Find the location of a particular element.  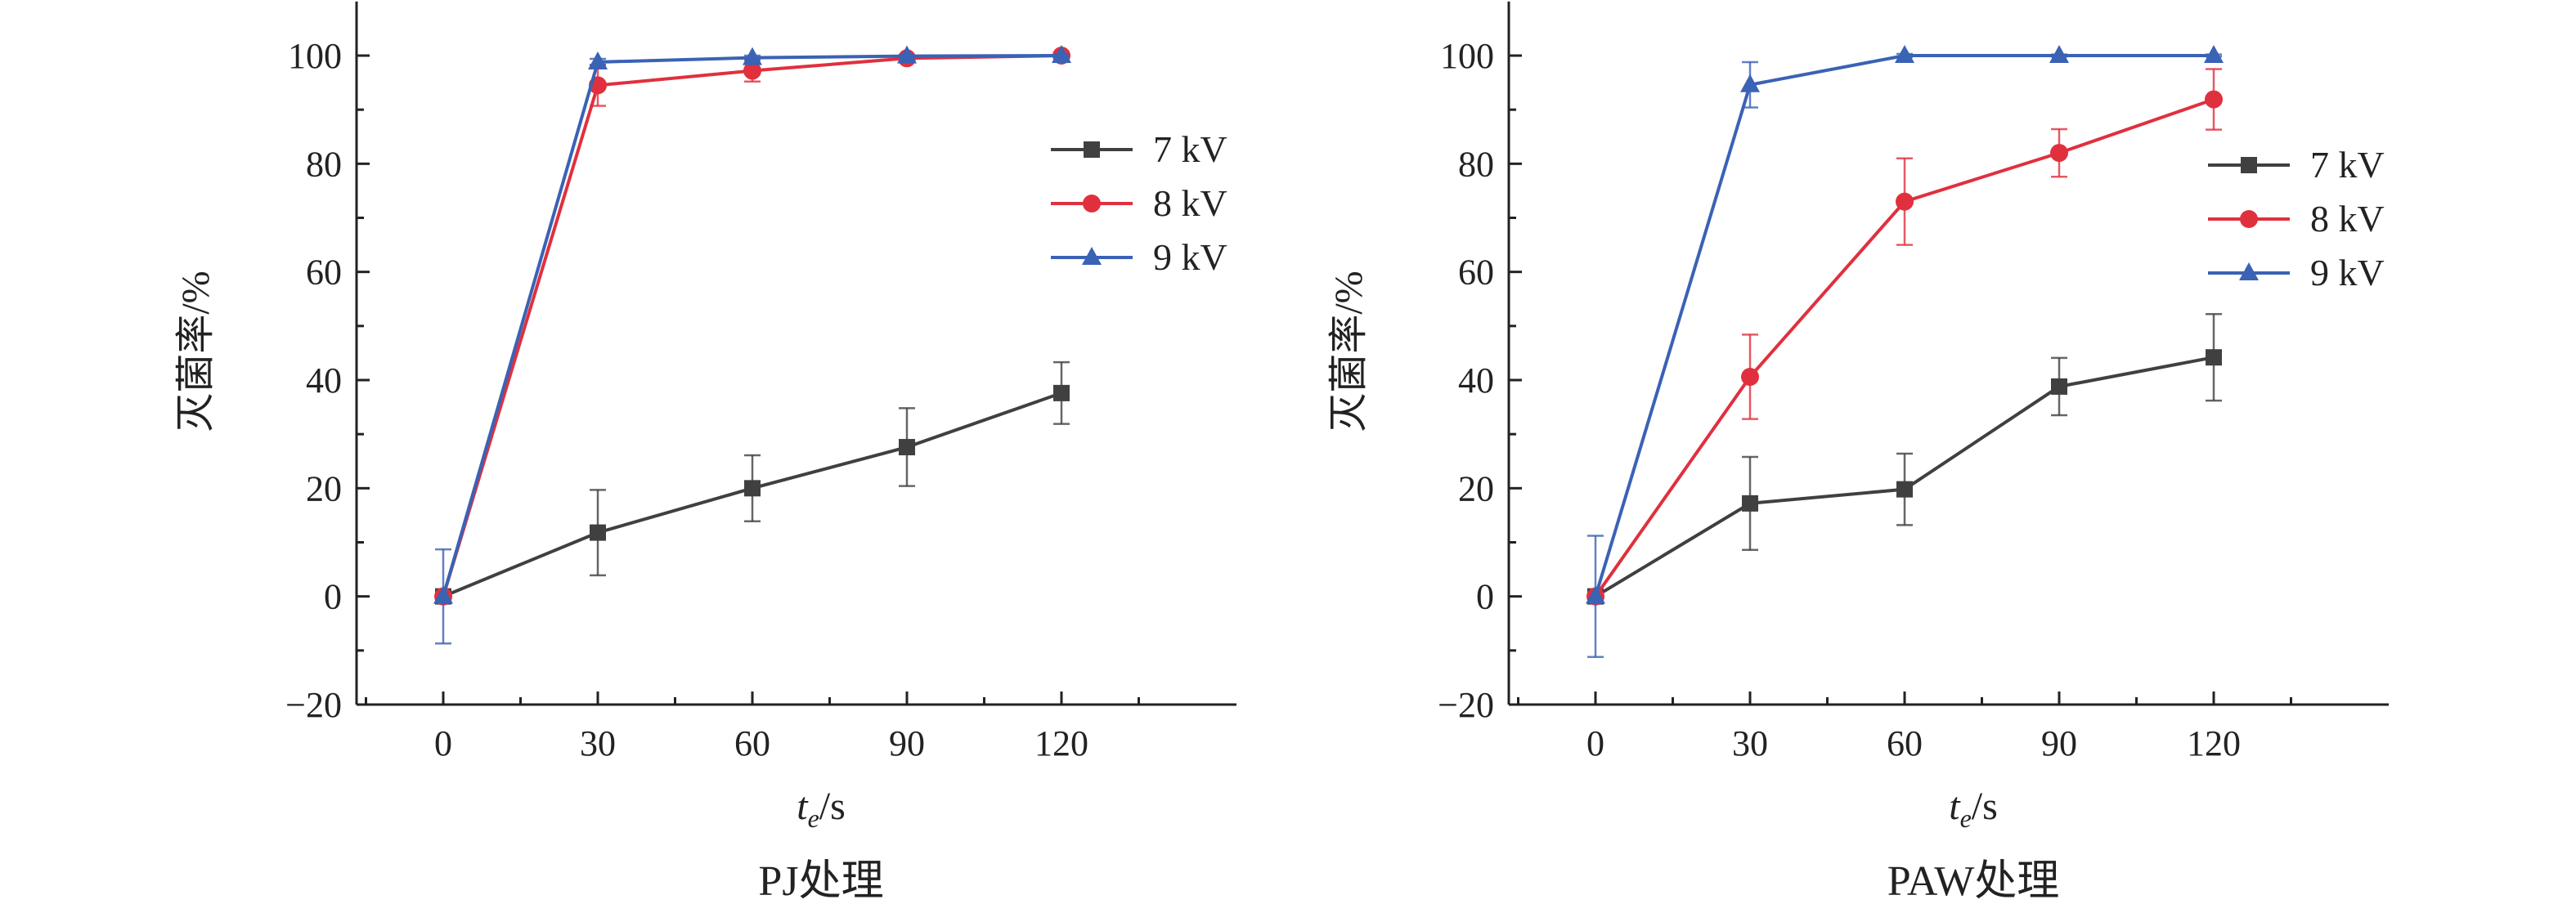

panel-caption: PJ处理 is located at coordinates (821, 881).